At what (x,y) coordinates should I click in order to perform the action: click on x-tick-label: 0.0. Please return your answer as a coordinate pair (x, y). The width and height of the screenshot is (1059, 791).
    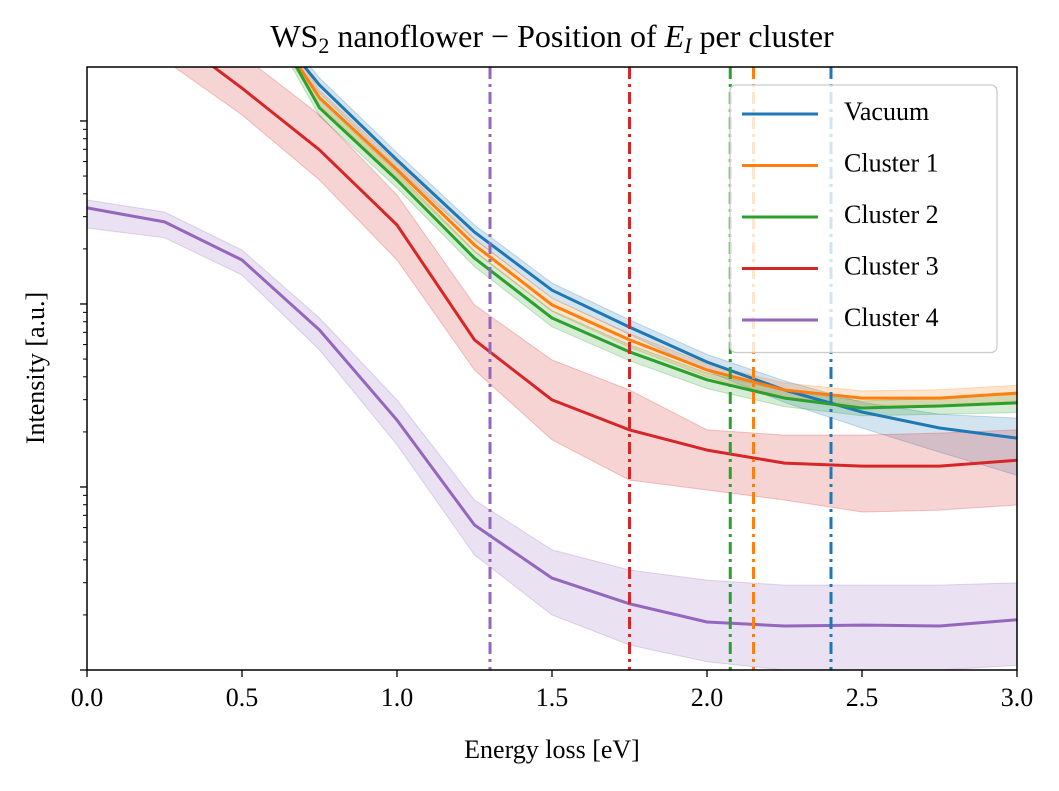
    Looking at the image, I should click on (87, 697).